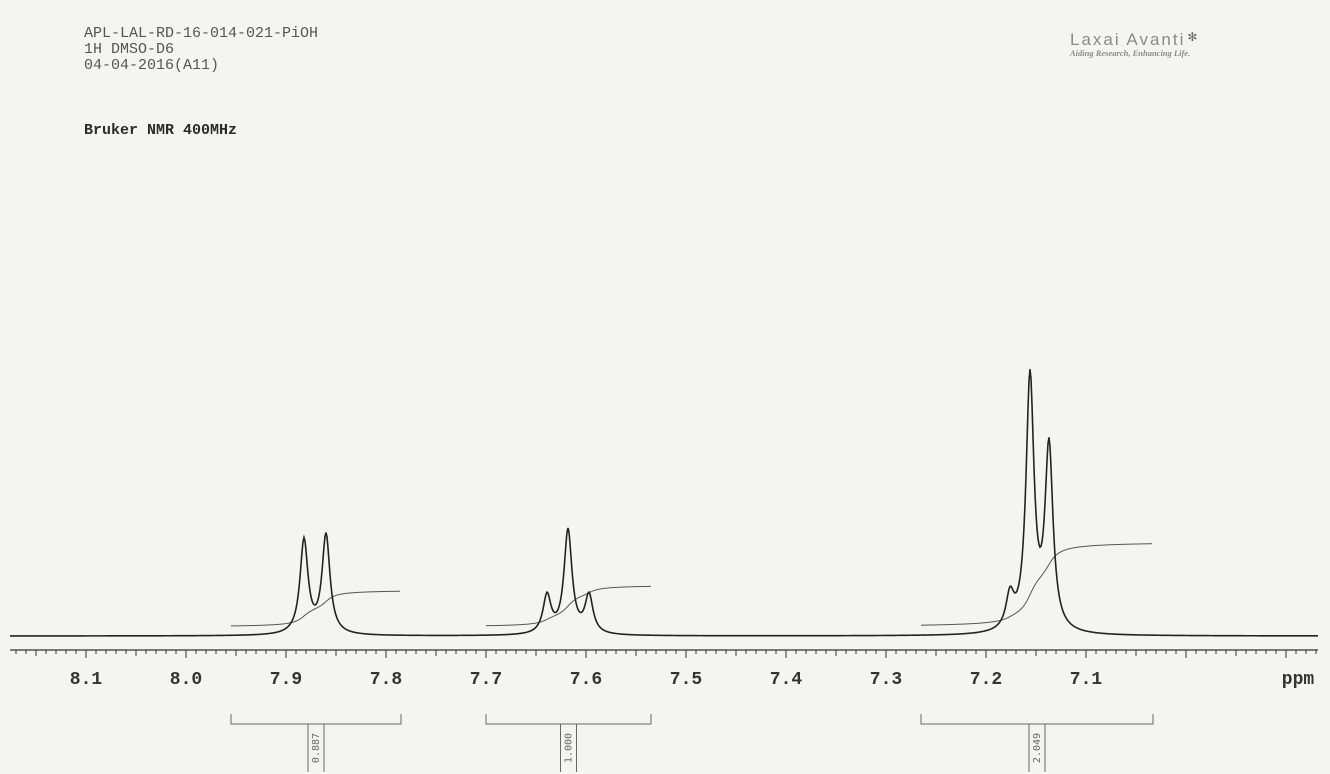 This screenshot has height=774, width=1330. I want to click on x-axis: 8.1 8.0 7.9 7.8 7.7 7.6 7.5 7.4 7.3 7.2 7.1 ppm, so click(664, 669).